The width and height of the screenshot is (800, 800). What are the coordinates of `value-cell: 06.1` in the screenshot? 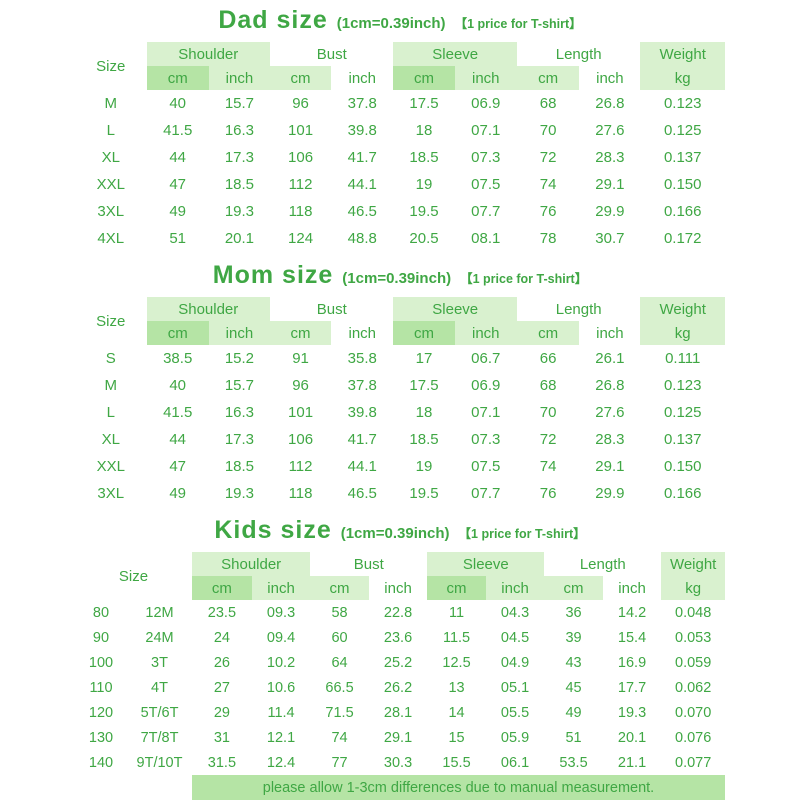 It's located at (515, 762).